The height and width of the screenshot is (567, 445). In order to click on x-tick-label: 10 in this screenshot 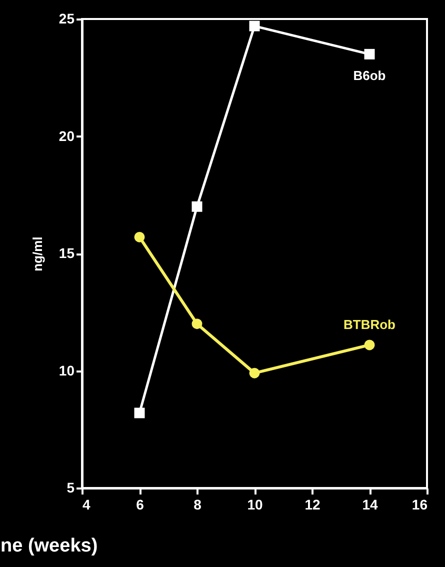, I will do `click(255, 504)`.